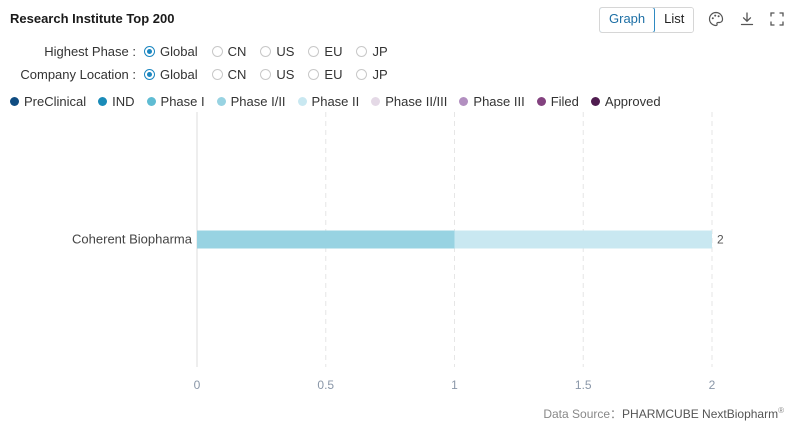  Describe the element at coordinates (277, 51) in the screenshot. I see `phase-option-us: US` at that location.